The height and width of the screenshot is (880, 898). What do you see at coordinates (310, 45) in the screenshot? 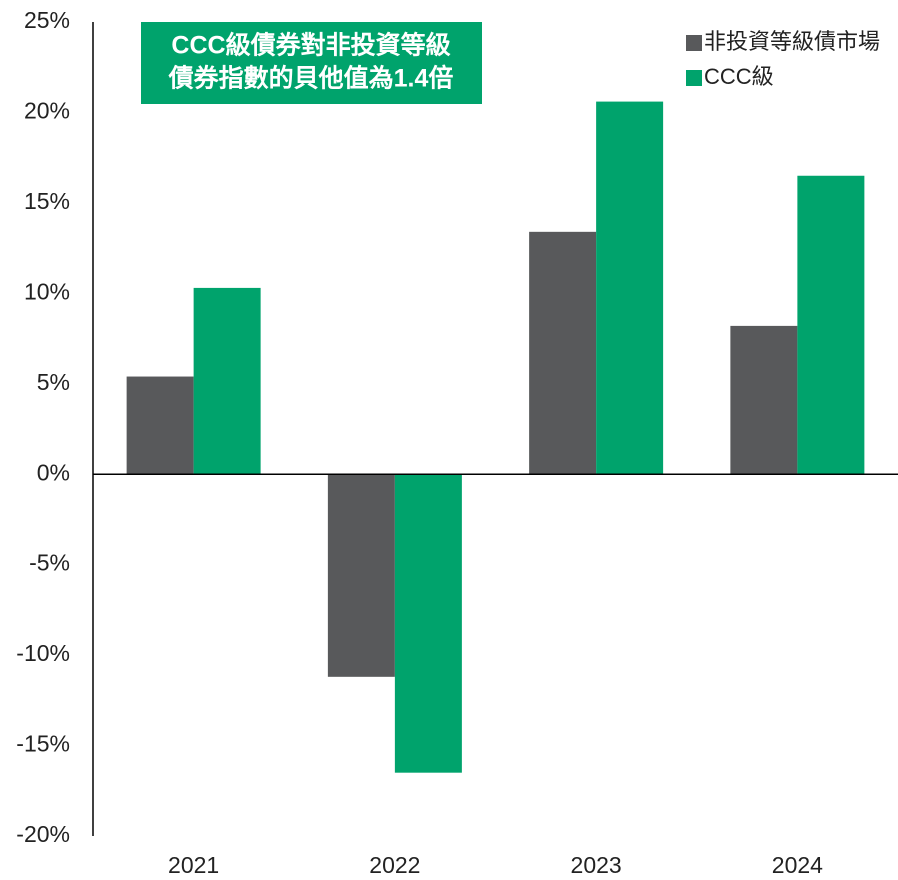
I see `annotation-text: CCC級債券對非投資等級` at bounding box center [310, 45].